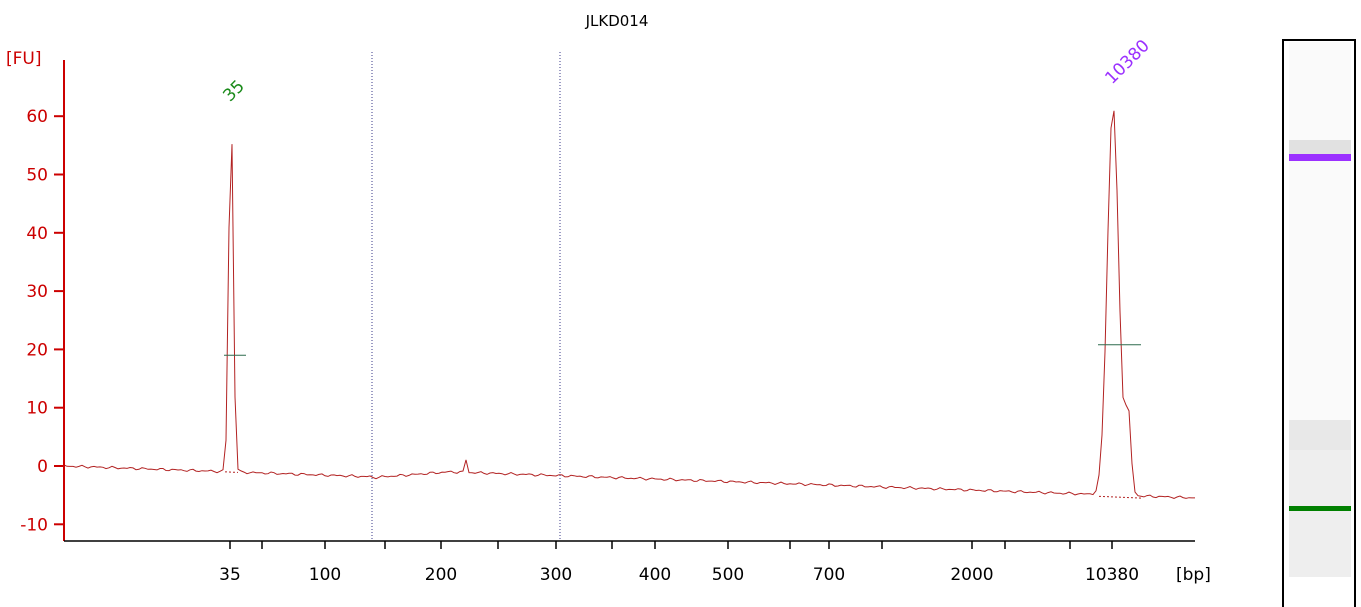  I want to click on x-tick-label: 700, so click(829, 575).